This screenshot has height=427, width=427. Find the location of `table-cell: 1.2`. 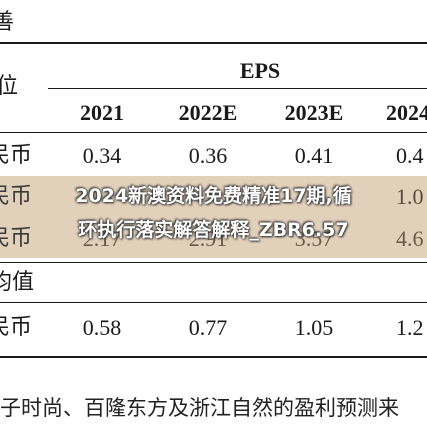

table-cell: 1.2 is located at coordinates (410, 327).